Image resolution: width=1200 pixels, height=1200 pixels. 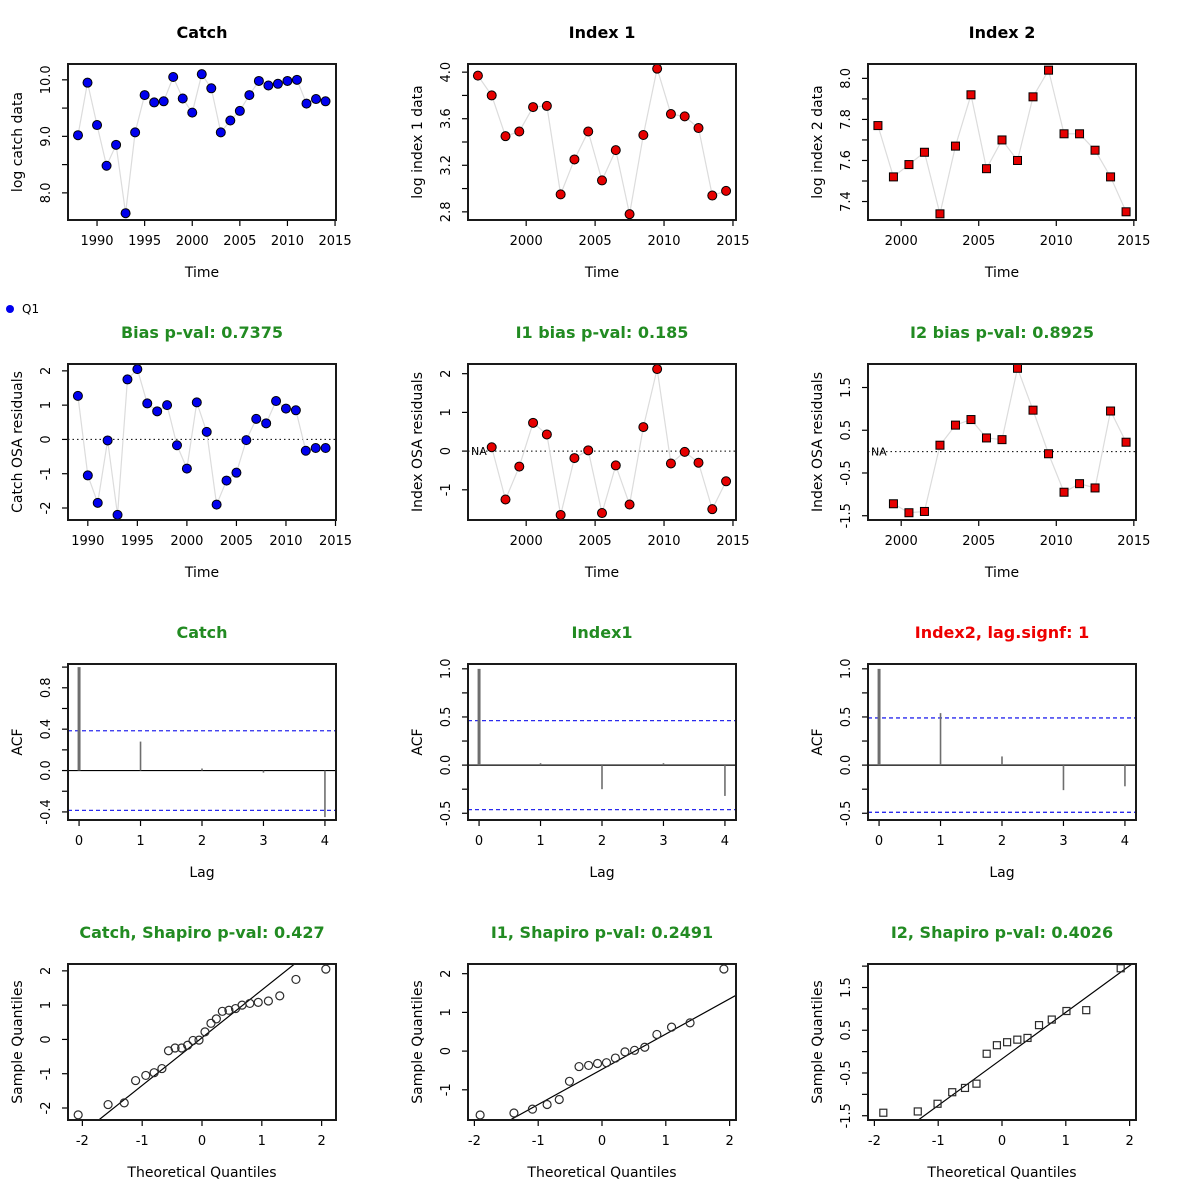 What do you see at coordinates (46, 770) in the screenshot?
I see `y-tick-label: 0.0` at bounding box center [46, 770].